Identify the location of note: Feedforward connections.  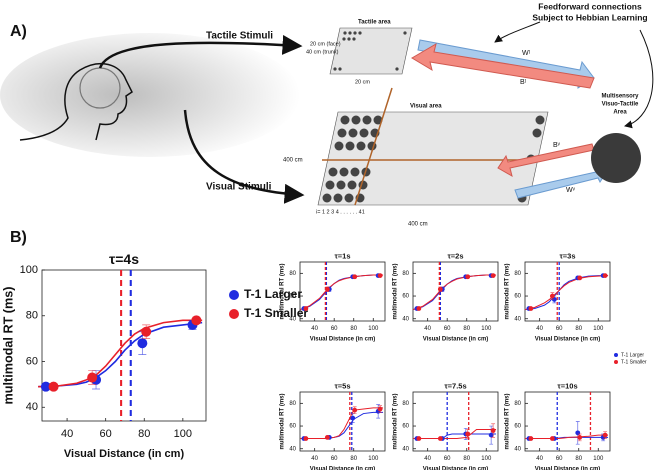
(590, 6).